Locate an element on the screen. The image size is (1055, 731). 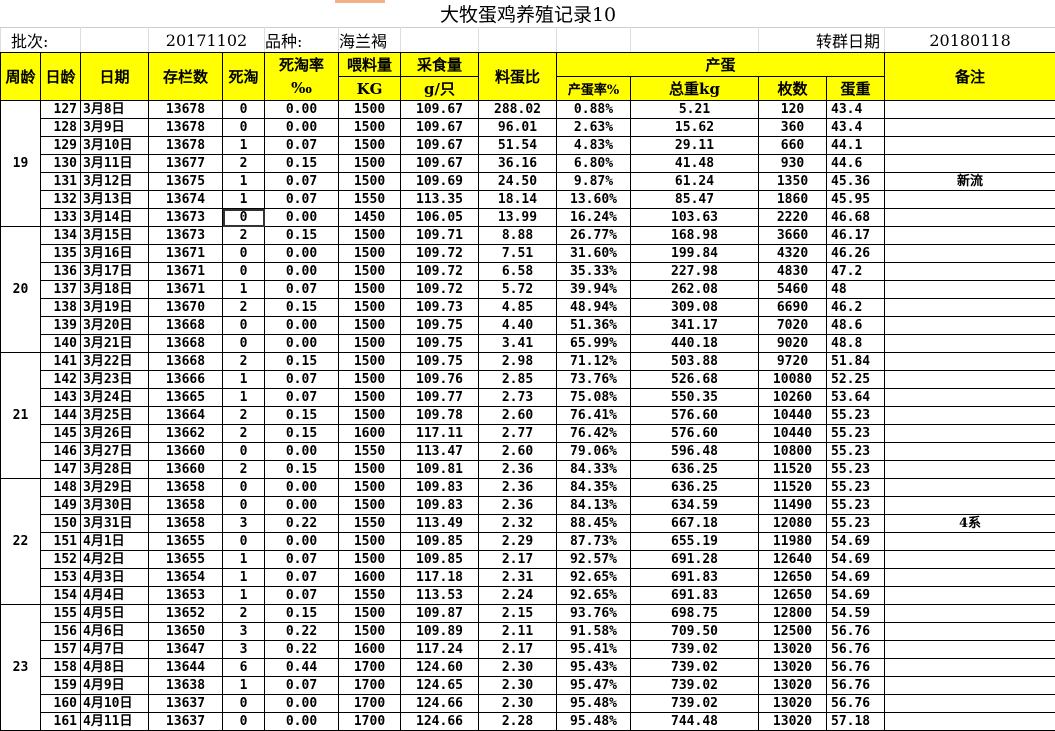
stock-cell: 13674 is located at coordinates (186, 200).